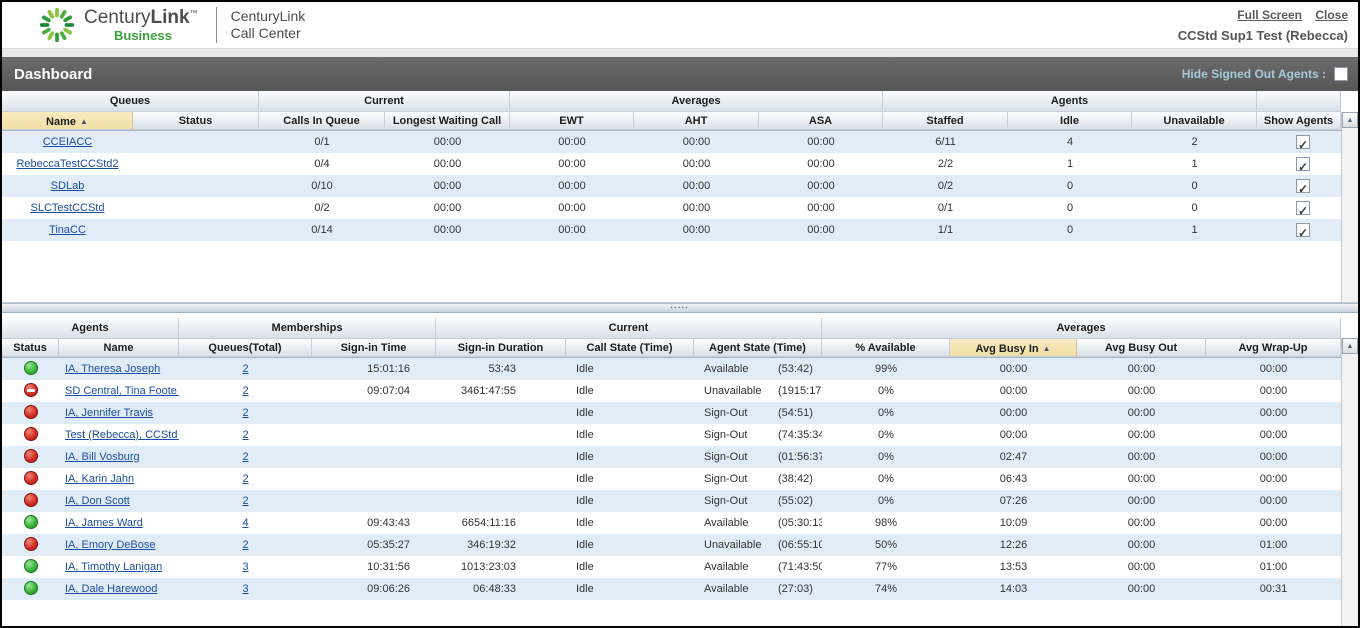 This screenshot has width=1360, height=628. Describe the element at coordinates (758, 348) in the screenshot. I see `column-header-agent-state: Agent State (Time)` at that location.